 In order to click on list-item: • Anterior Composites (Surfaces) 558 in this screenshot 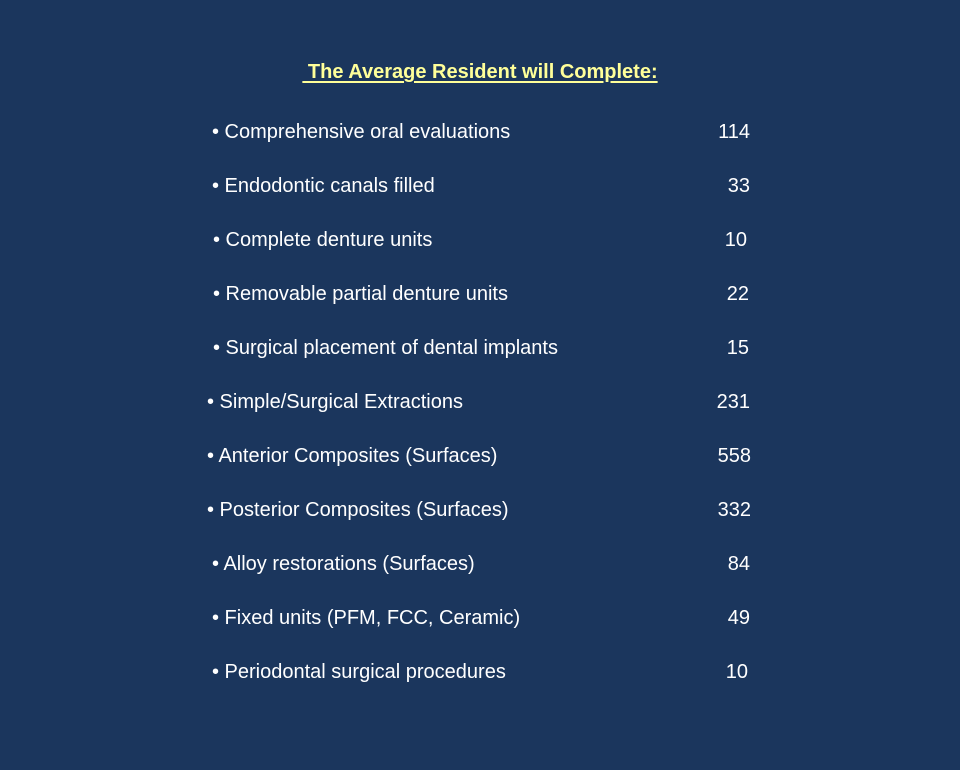, I will do `click(479, 456)`.